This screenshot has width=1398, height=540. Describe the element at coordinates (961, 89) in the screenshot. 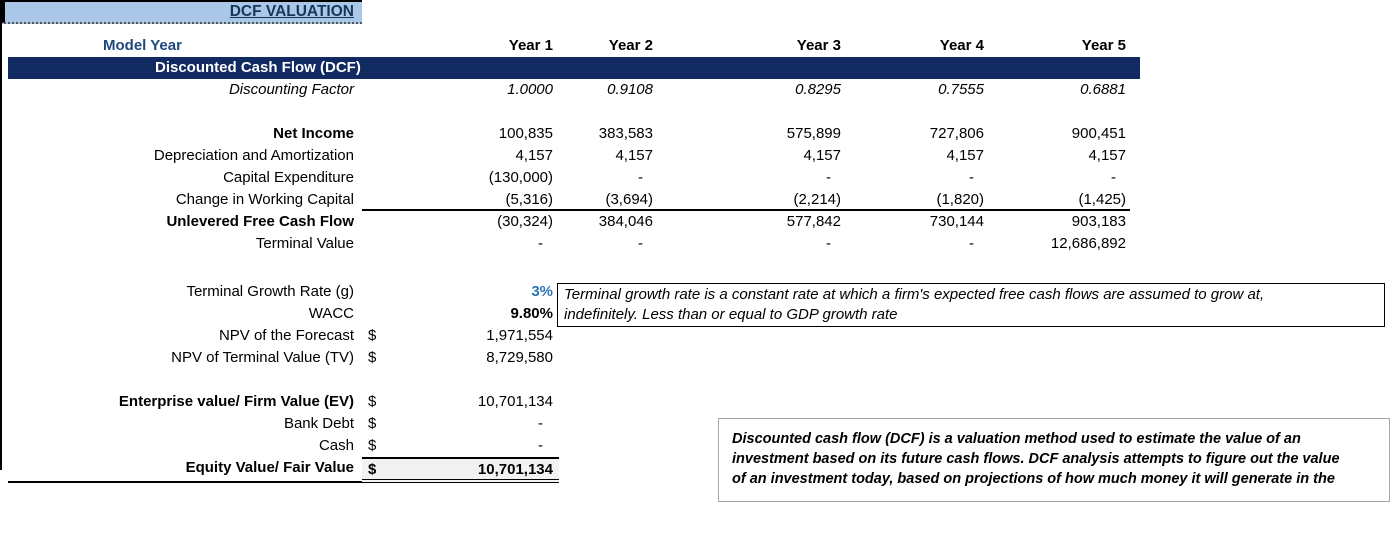

I see `discounting-factor-y4-cell: 0.7555` at that location.